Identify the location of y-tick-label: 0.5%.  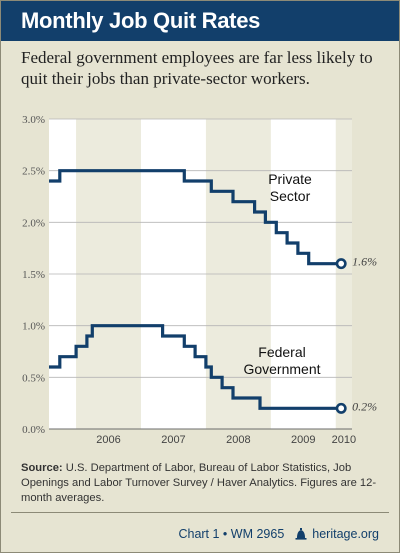
(33, 378).